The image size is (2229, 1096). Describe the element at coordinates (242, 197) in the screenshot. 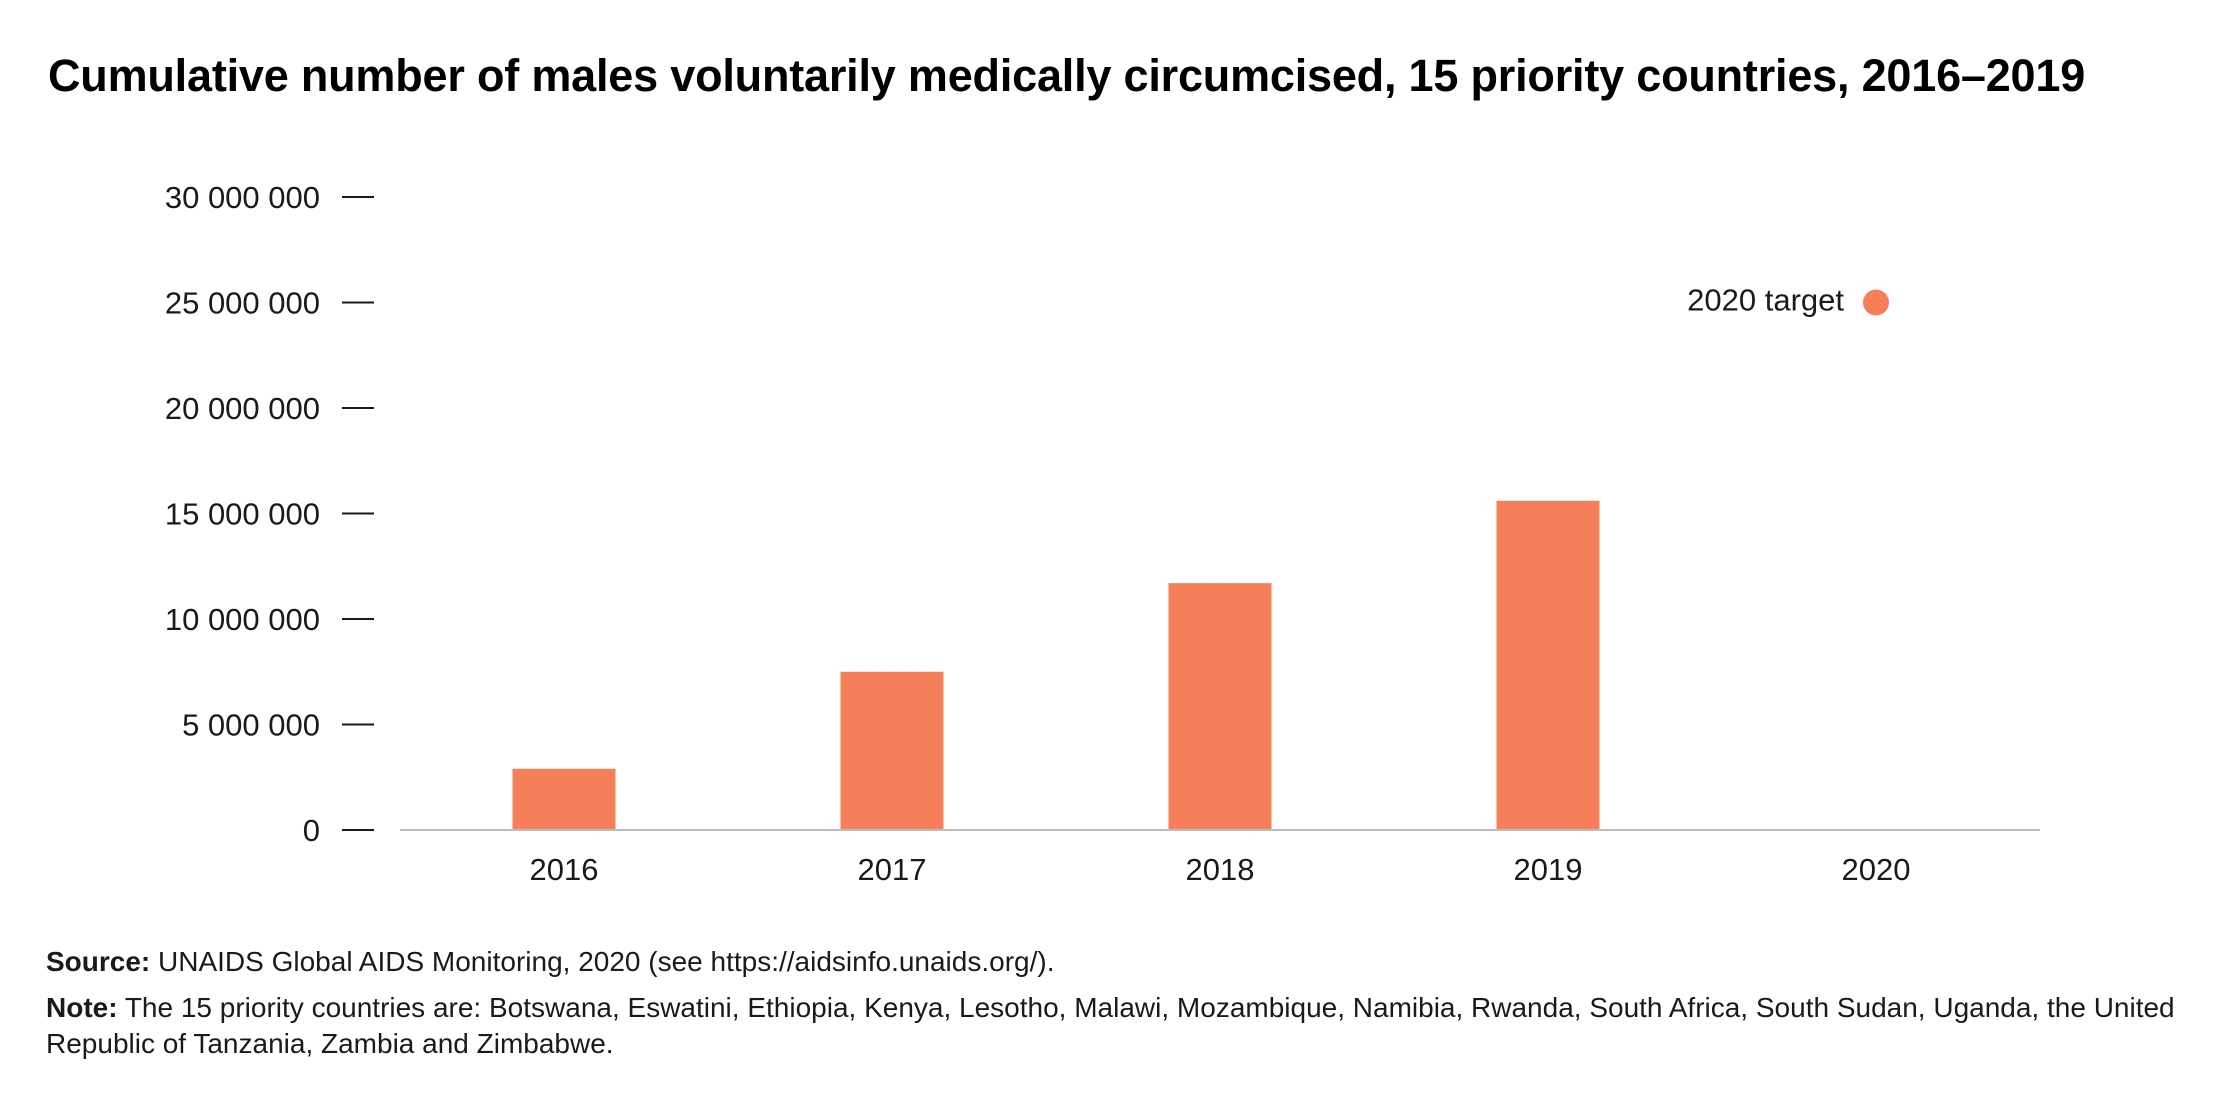

I see `y-tick-label: 30 000 000` at that location.